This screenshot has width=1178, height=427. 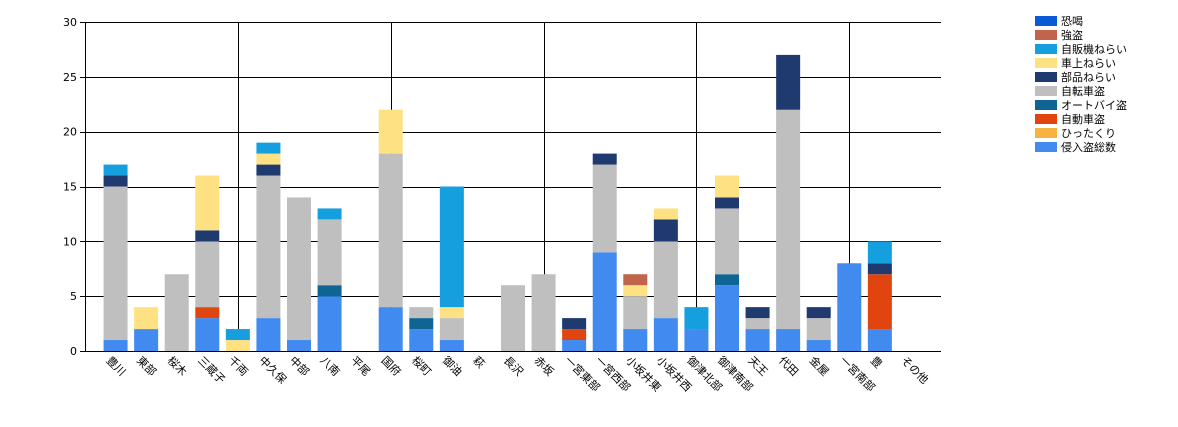 I want to click on y-tick-label: 30, so click(x=70, y=22).